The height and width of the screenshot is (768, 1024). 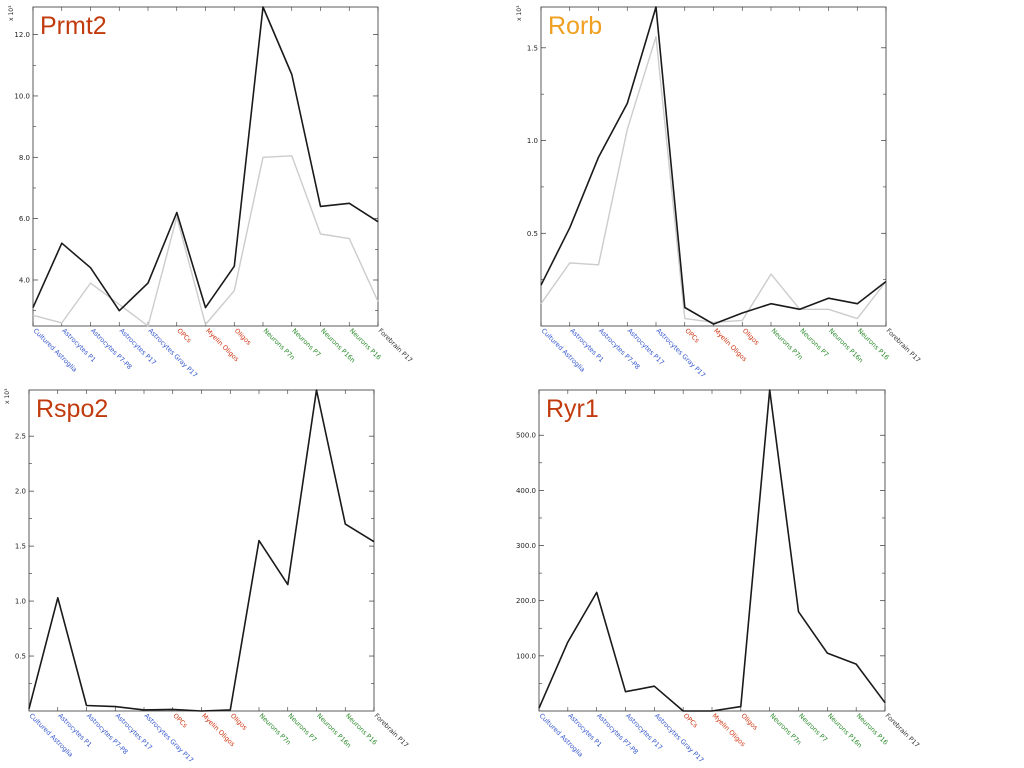 I want to click on chart-title: Ryr1, so click(x=572, y=409).